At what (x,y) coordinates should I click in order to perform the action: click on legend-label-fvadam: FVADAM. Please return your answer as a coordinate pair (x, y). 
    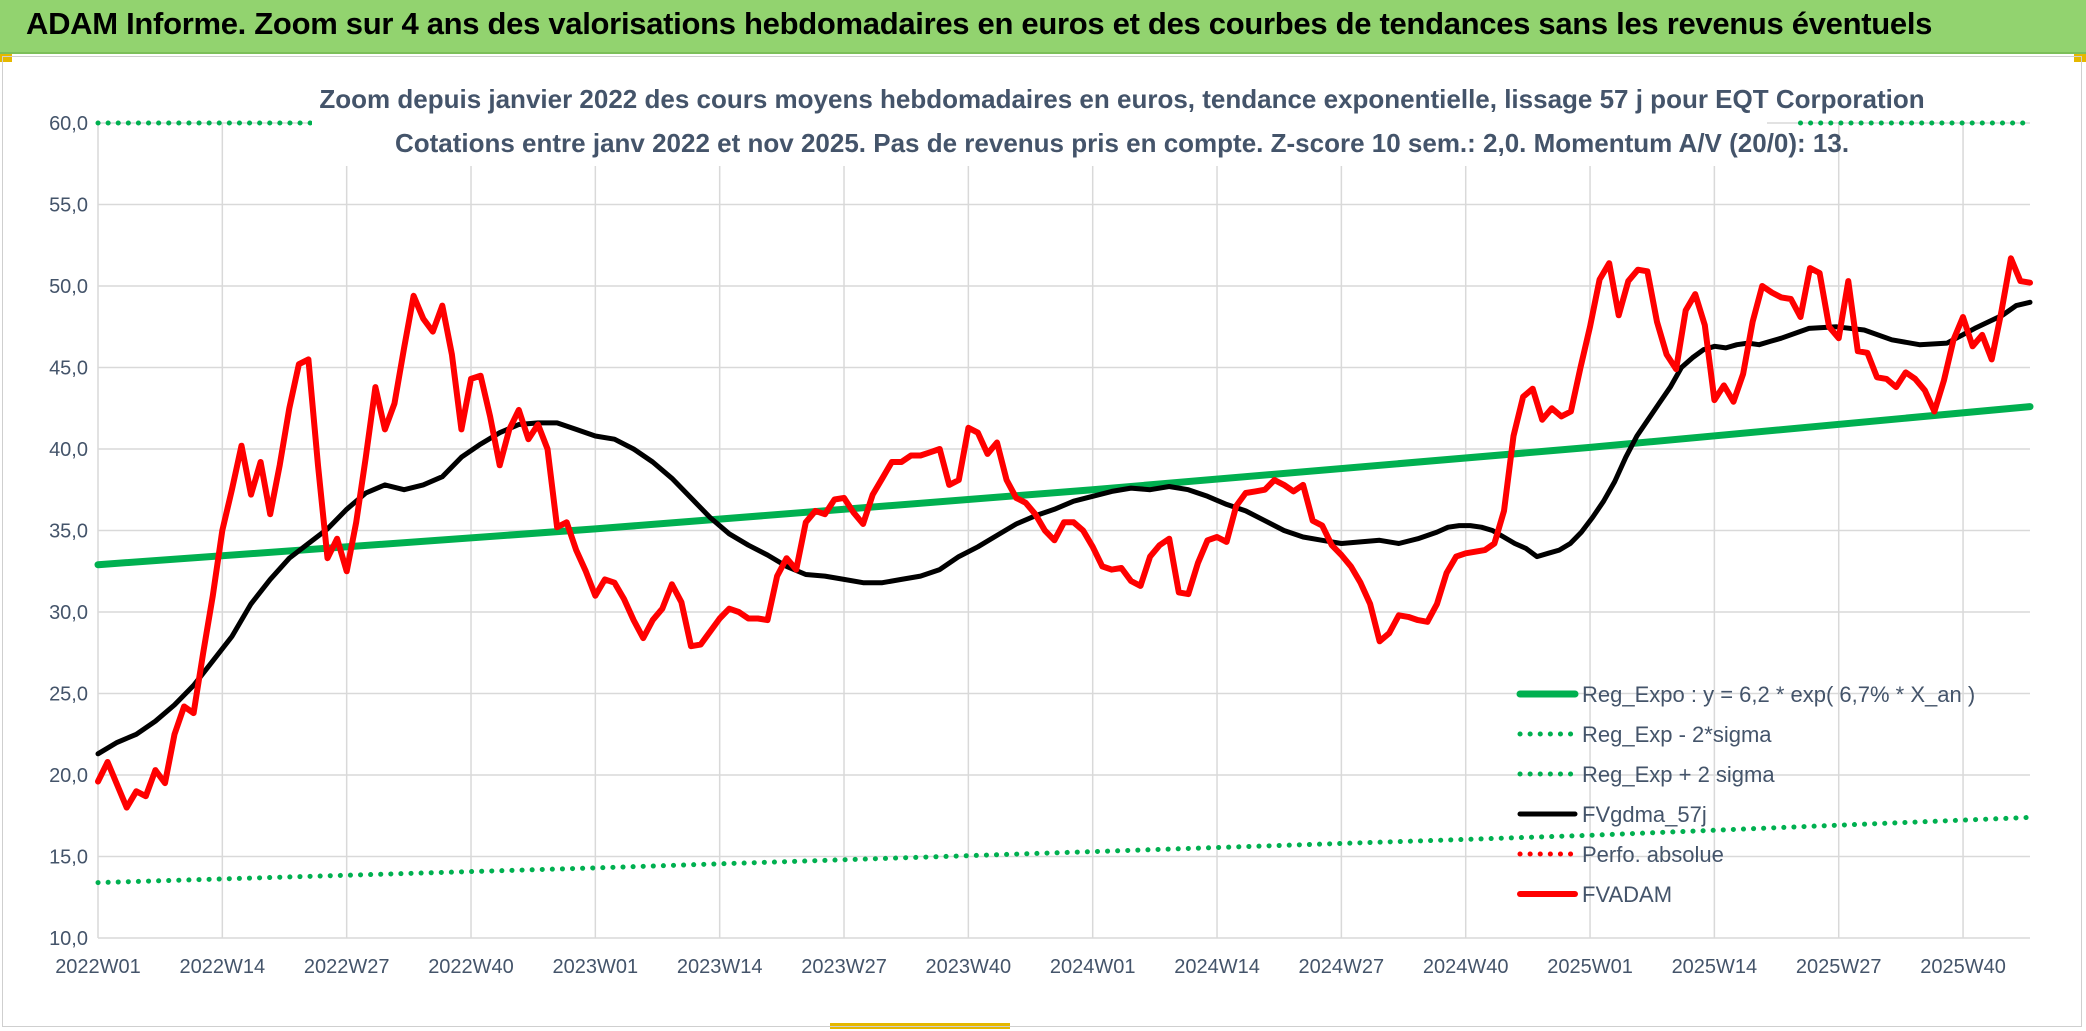
    Looking at the image, I should click on (1627, 894).